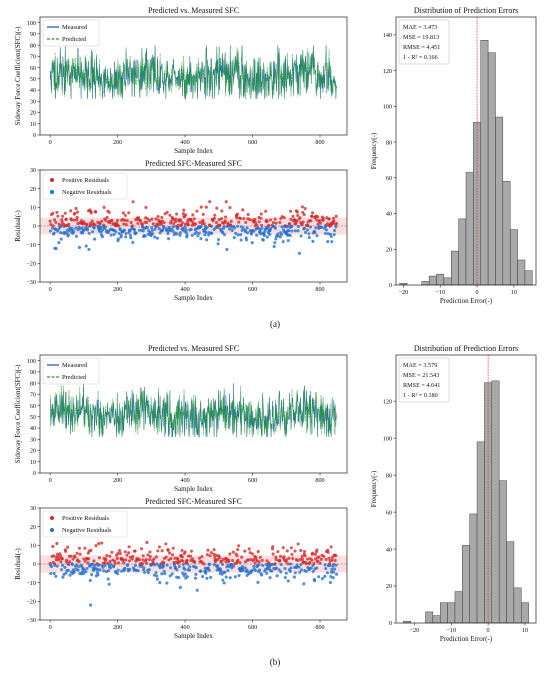 This screenshot has width=550, height=673. I want to click on a-residuals-ytick-label: 10, so click(33, 208).